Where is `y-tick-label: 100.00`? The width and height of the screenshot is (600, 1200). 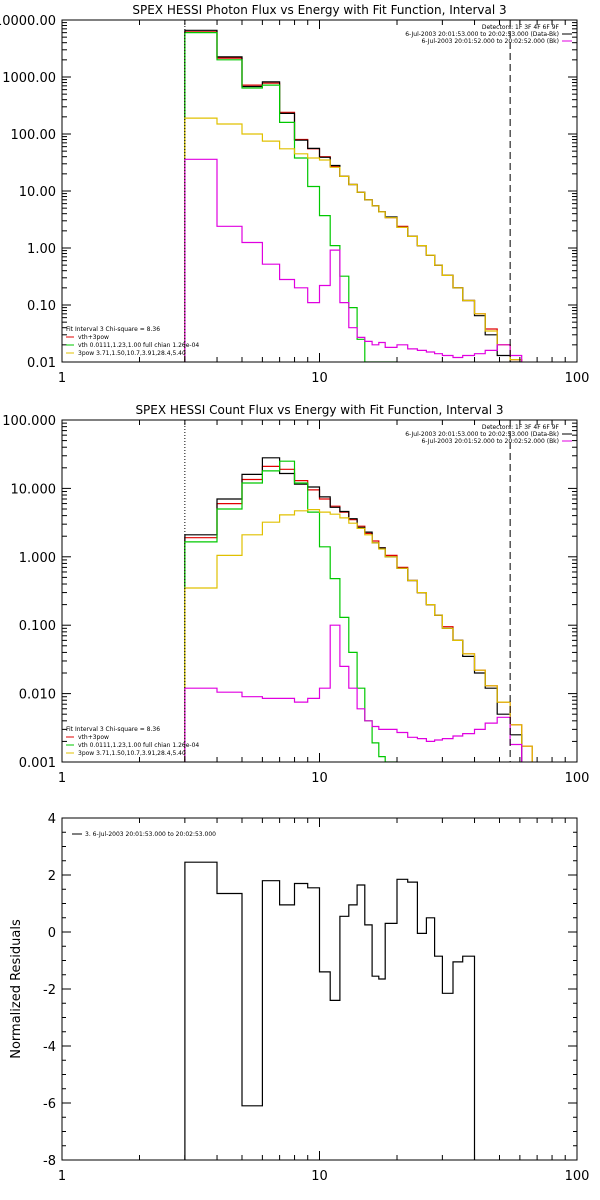 y-tick-label: 100.00 is located at coordinates (34, 135).